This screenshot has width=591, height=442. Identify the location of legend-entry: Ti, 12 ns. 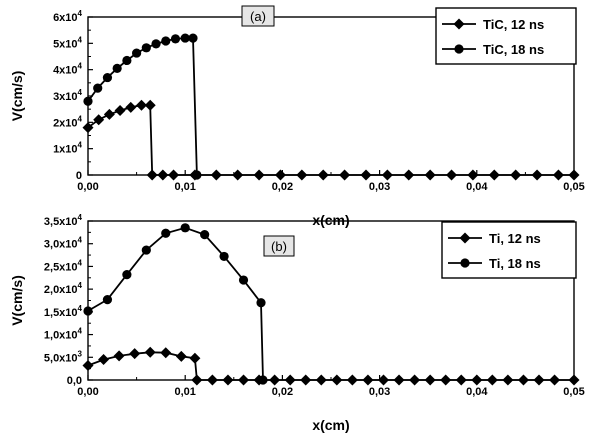
(515, 238).